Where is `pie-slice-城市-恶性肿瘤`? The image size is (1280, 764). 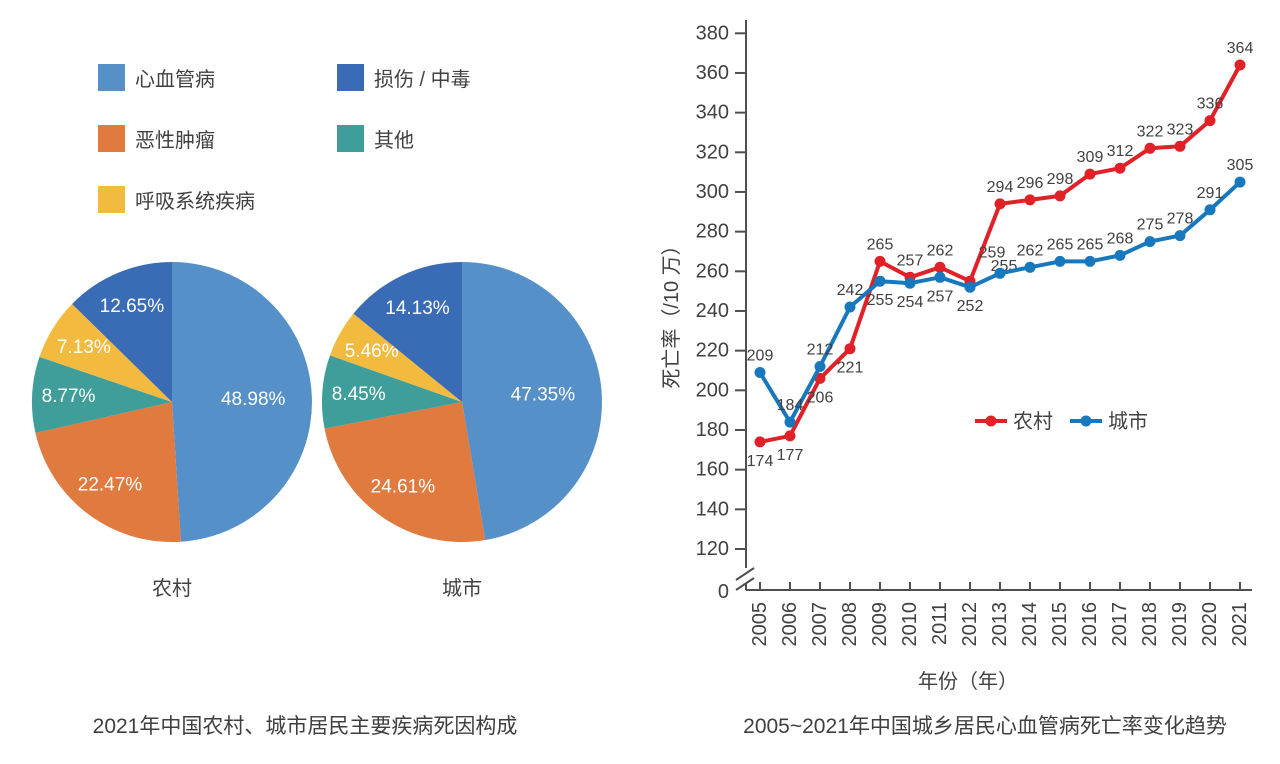
pie-slice-城市-恶性肿瘤 is located at coordinates (405, 472).